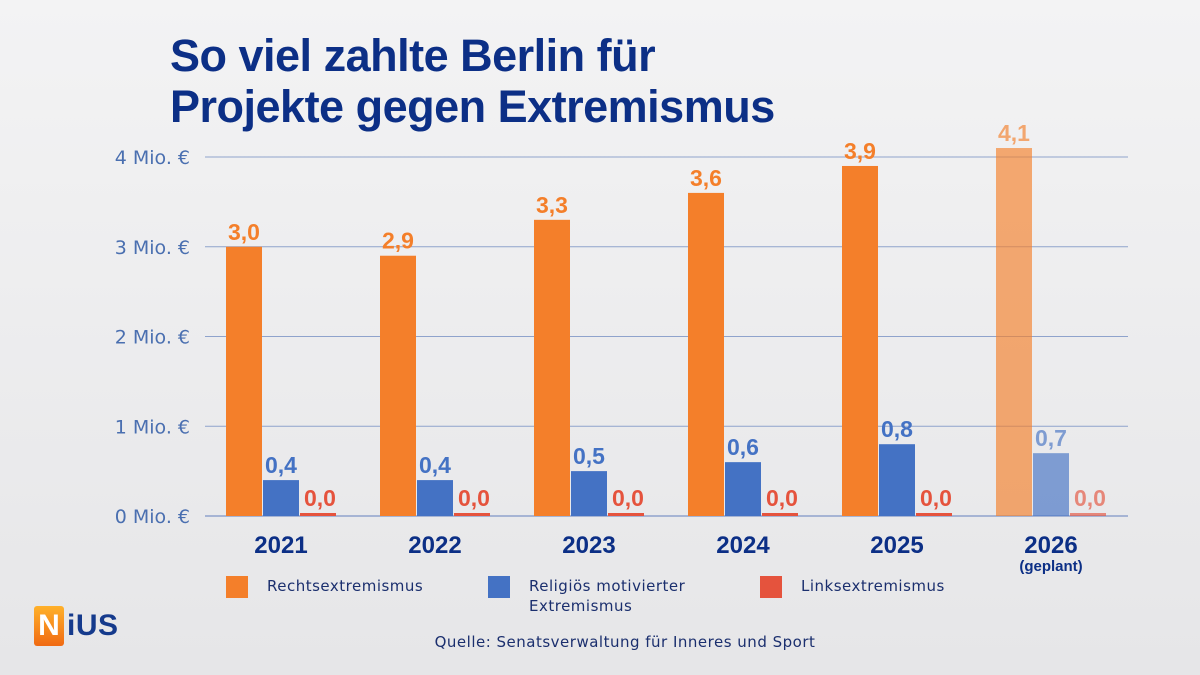  I want to click on data-label: 3,3, so click(552, 205).